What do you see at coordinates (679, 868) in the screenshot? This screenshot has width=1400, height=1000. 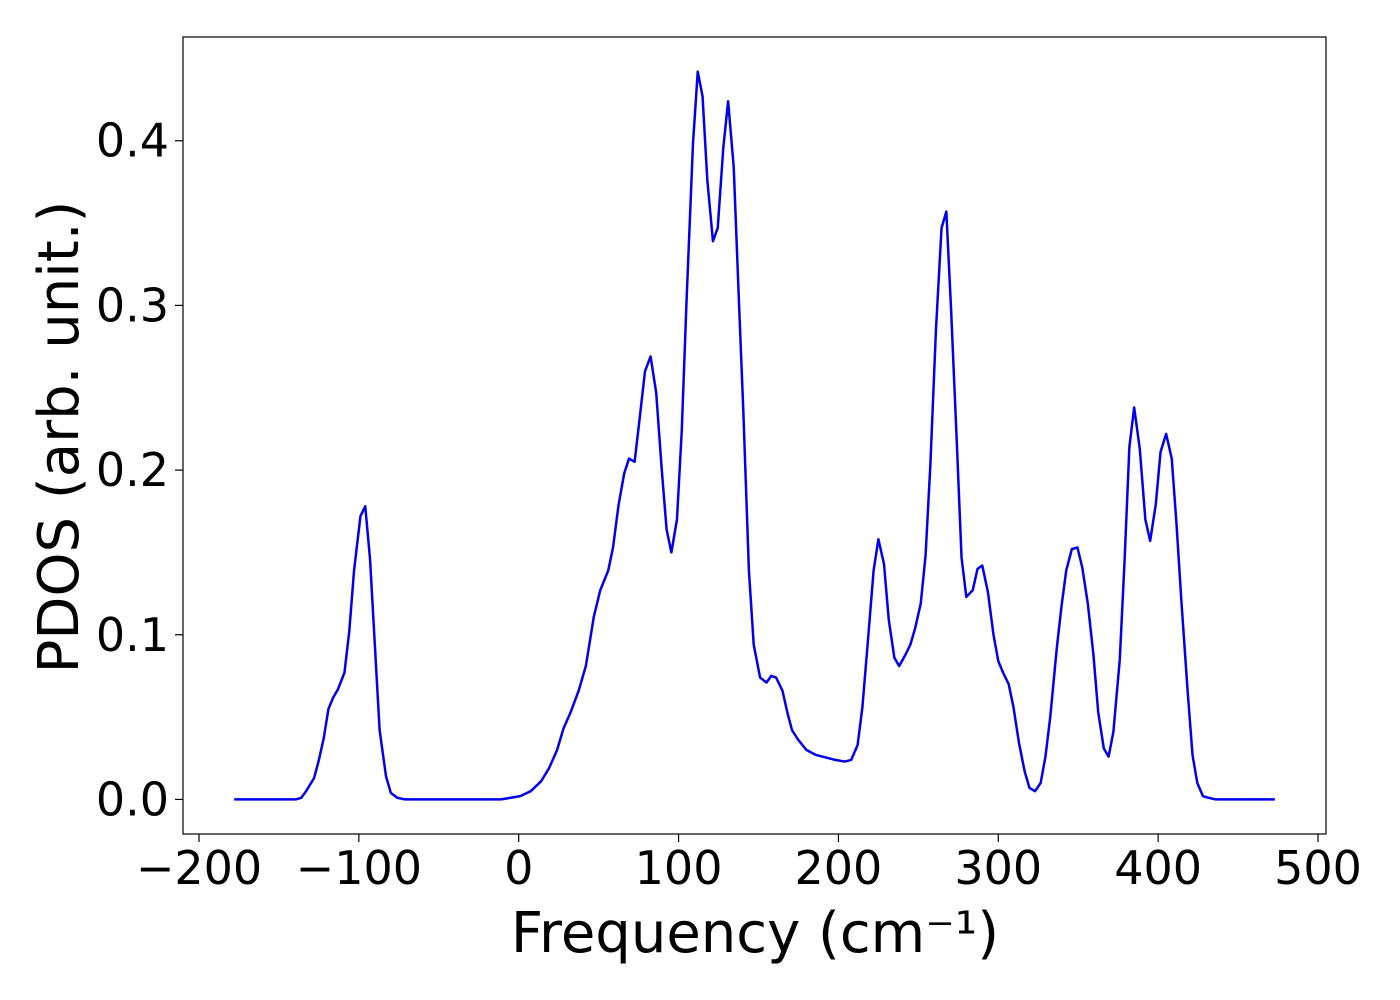 I see `x-tick-label: 100` at bounding box center [679, 868].